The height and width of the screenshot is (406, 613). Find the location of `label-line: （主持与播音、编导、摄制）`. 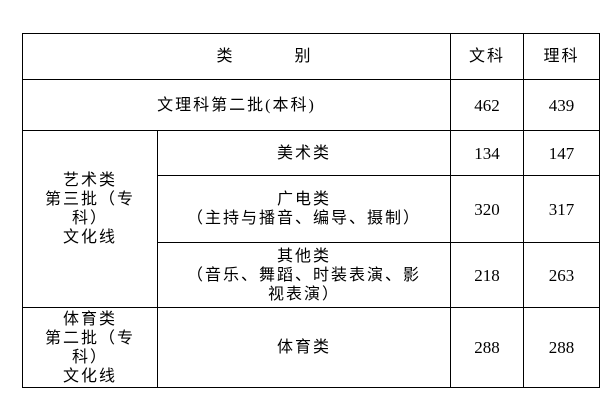

label-line: （主持与播音、编导、摄制） is located at coordinates (304, 218).